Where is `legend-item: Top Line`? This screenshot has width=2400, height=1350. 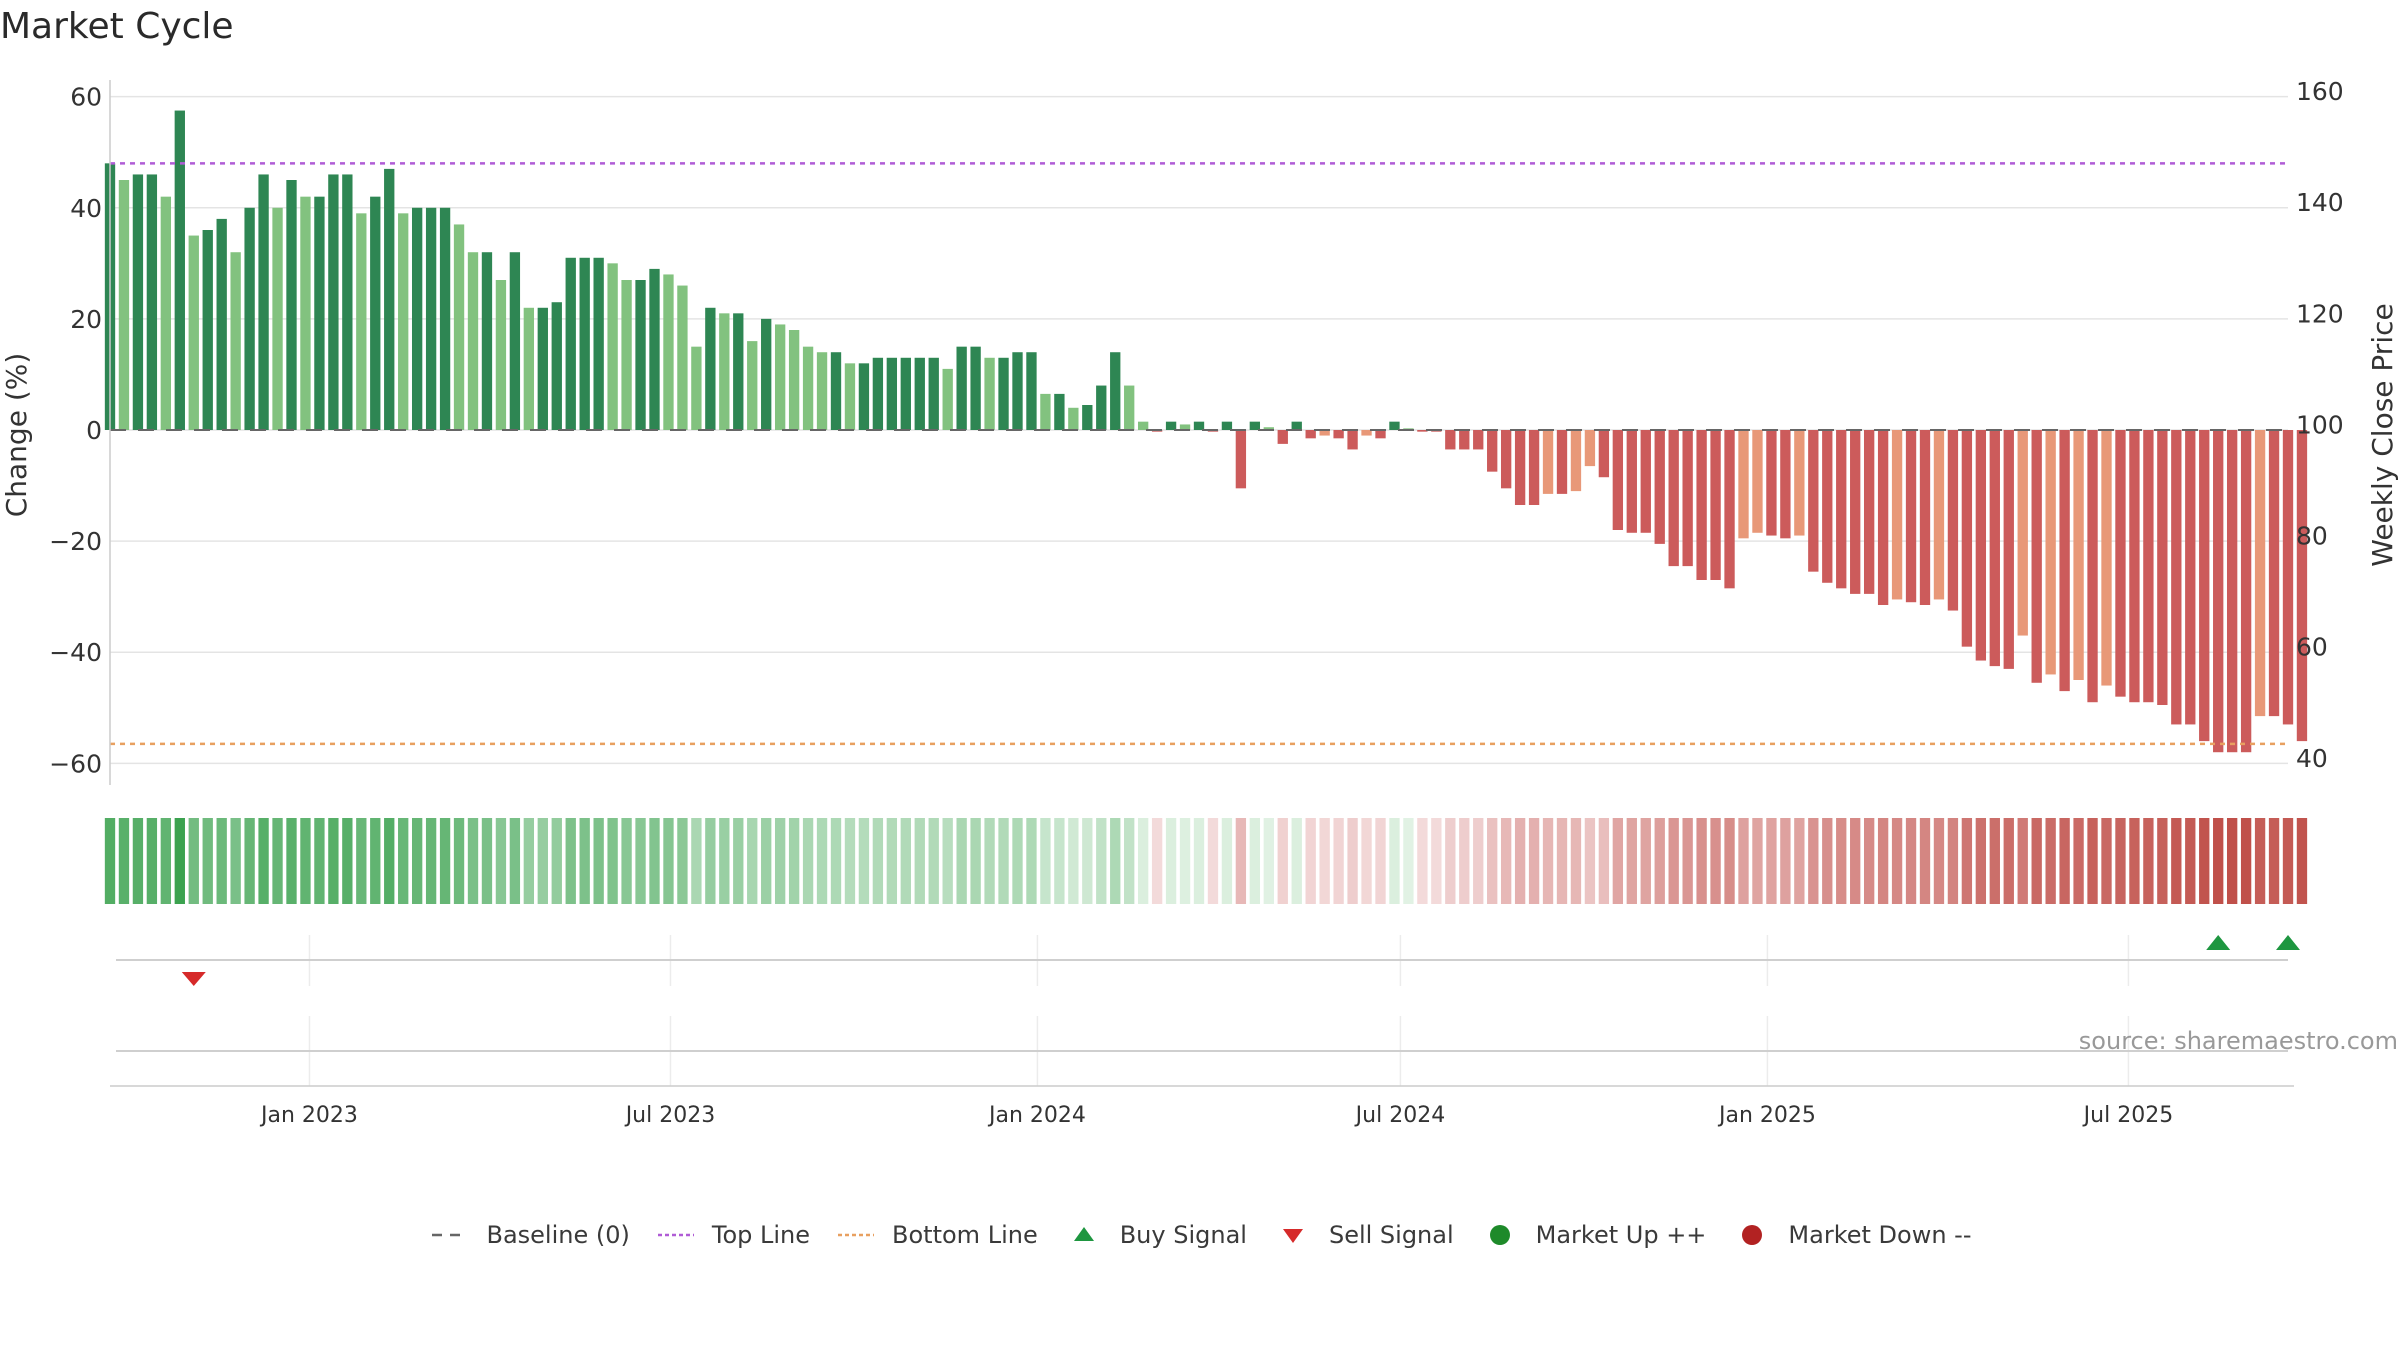 legend-item: Top Line is located at coordinates (732, 1235).